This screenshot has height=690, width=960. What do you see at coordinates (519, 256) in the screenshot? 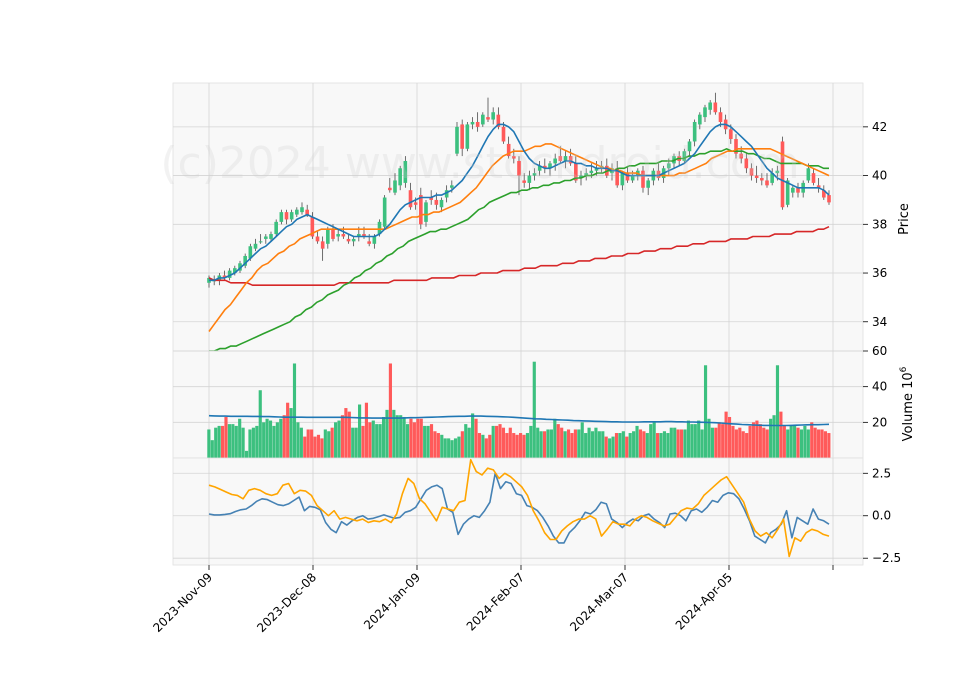
I see `ma-long-line` at bounding box center [519, 256].